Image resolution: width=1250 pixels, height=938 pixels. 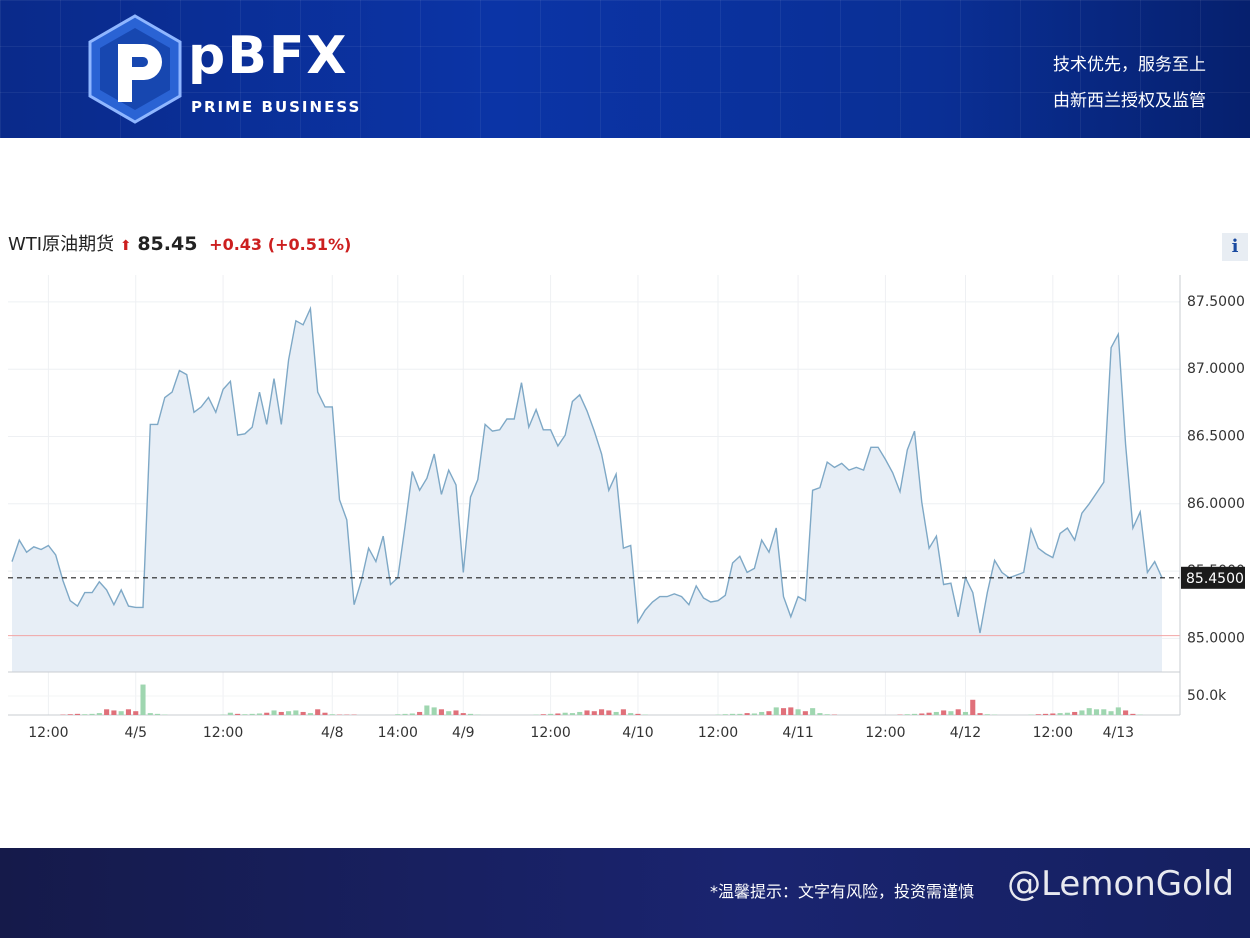 What do you see at coordinates (625, 893) in the screenshot?
I see `footer: *温馨提示：文字有风险，投资需谨慎 @LemonGold` at bounding box center [625, 893].